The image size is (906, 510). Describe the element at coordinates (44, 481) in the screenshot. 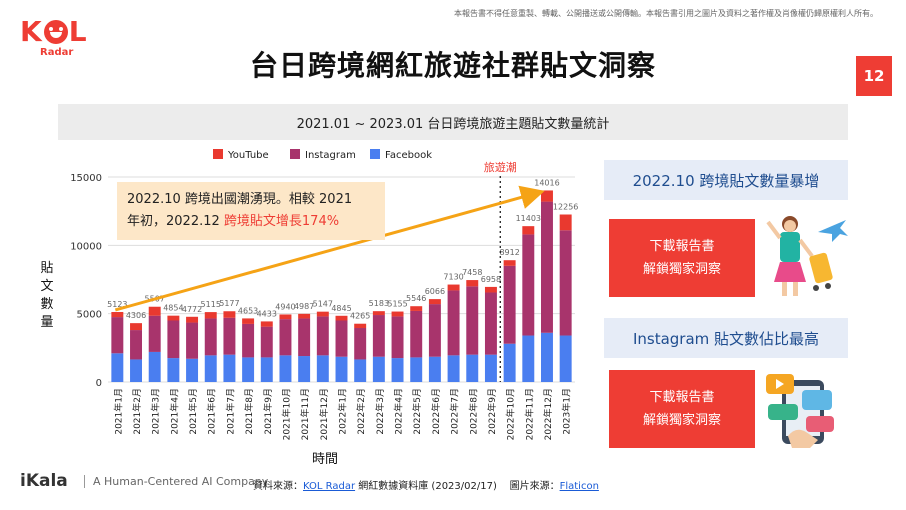

I see `ikala-logo: iKala` at that location.